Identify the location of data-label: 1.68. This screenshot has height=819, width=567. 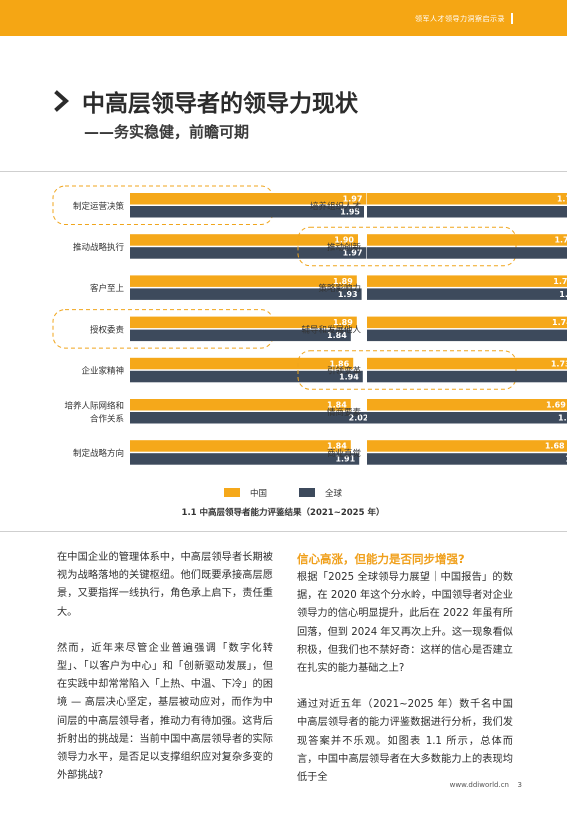
(555, 446).